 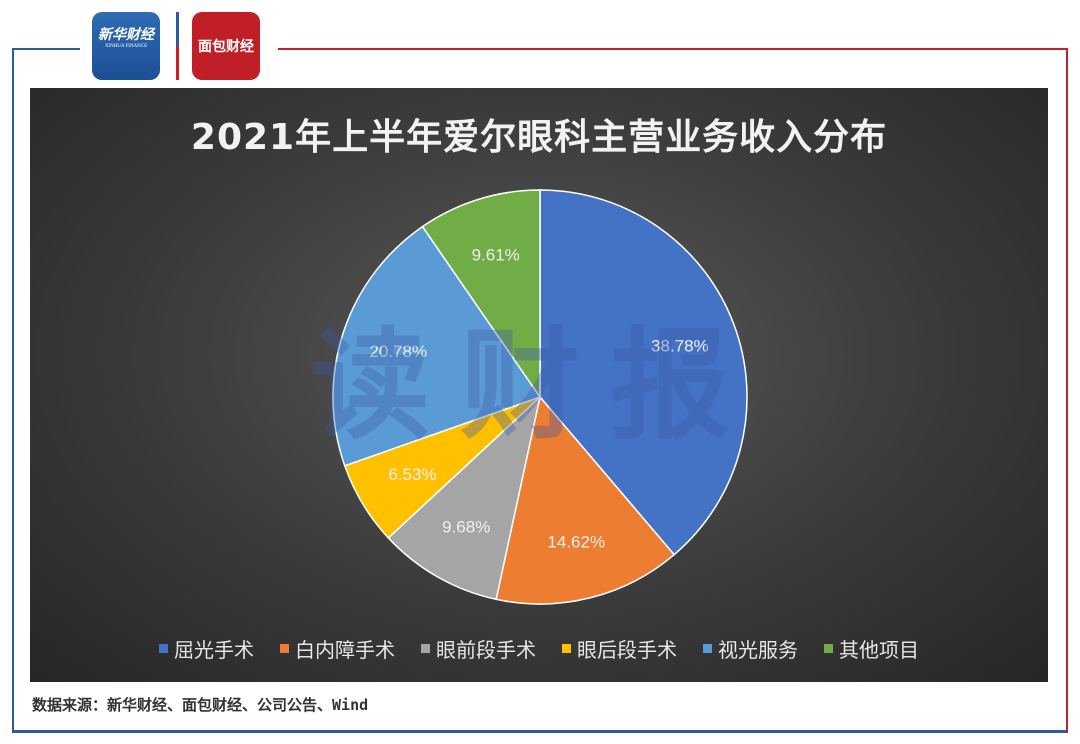 I want to click on data-label: 20.78%, so click(x=398, y=351).